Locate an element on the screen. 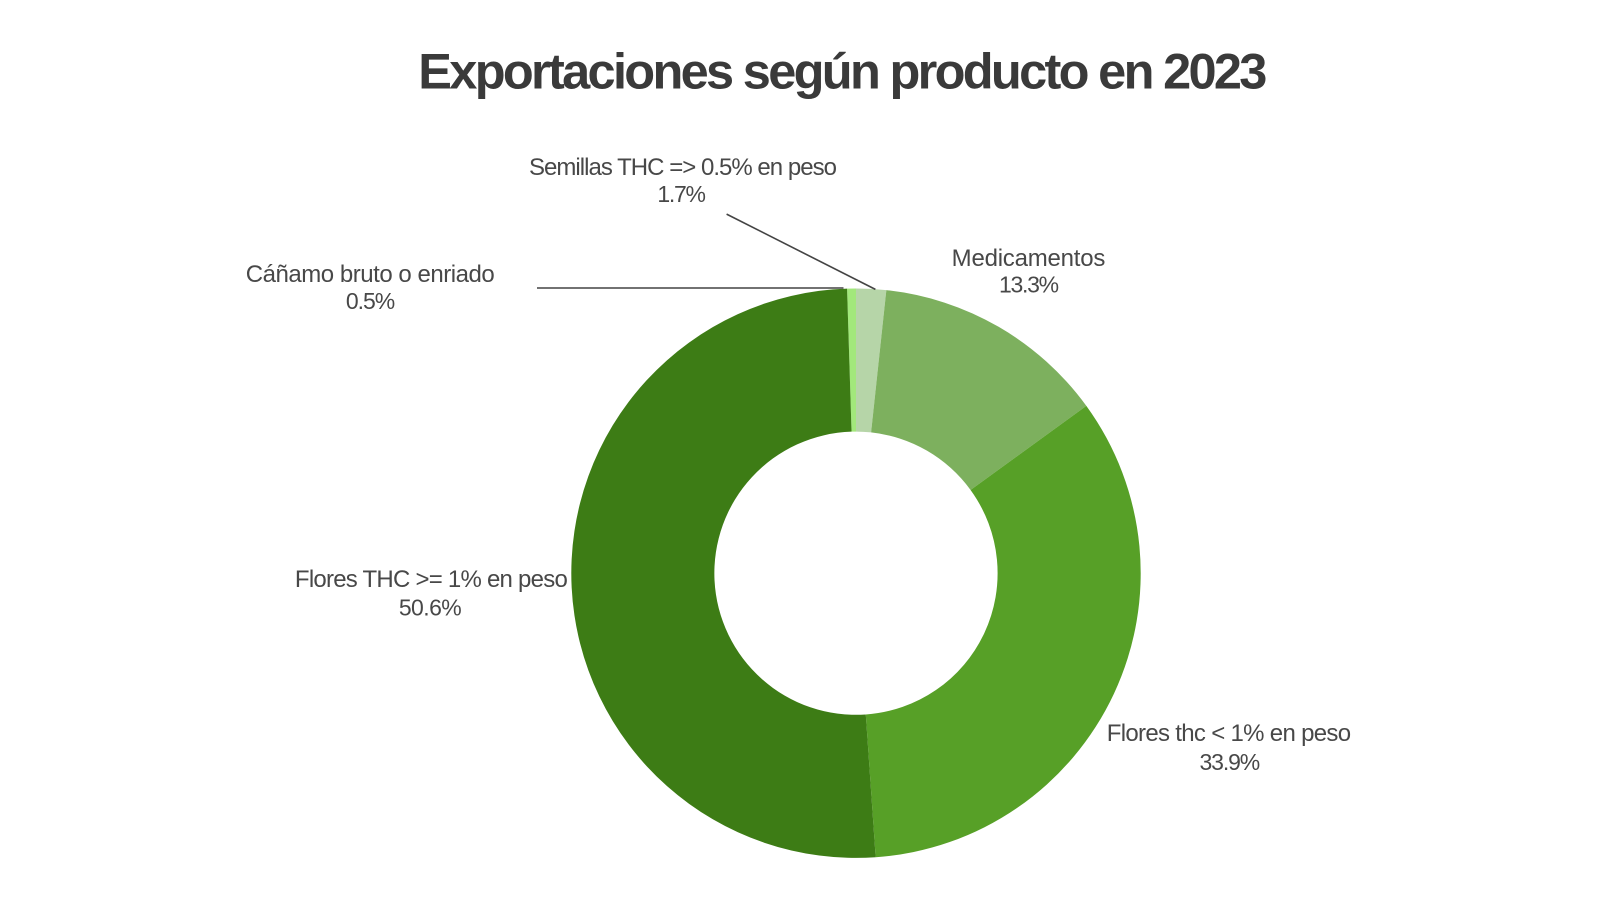  svg-text: 50.6% is located at coordinates (430, 608).